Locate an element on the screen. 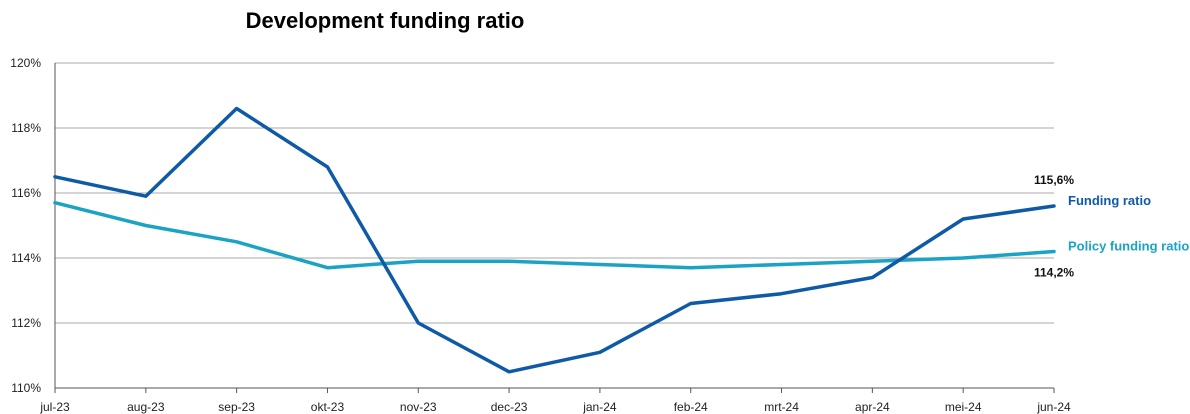 This screenshot has height=414, width=1190. x-tick-label: jul-23 is located at coordinates (54, 407).